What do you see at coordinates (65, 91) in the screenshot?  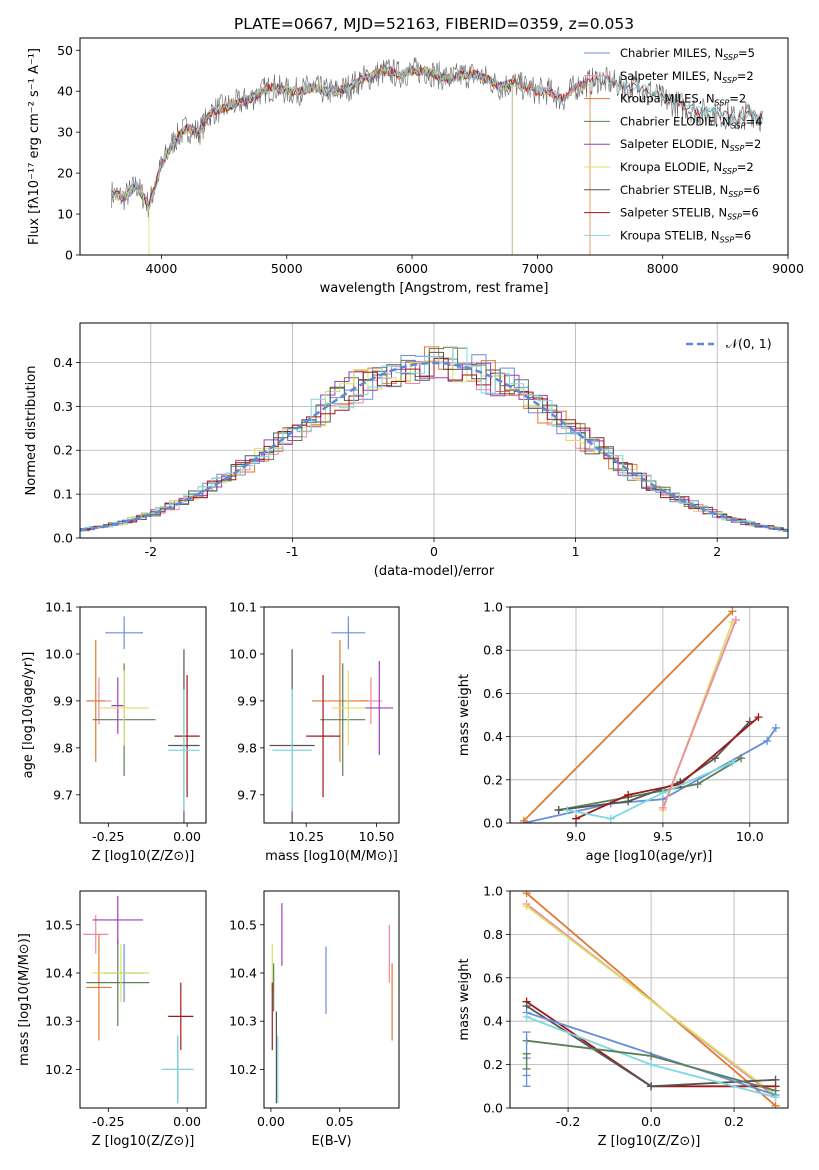 I see `y-tick-label: 40` at bounding box center [65, 91].